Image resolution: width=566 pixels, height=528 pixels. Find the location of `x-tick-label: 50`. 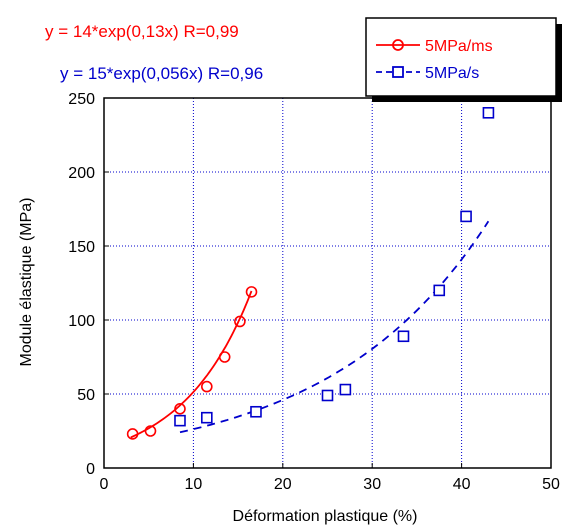

x-tick-label: 50 is located at coordinates (551, 484).